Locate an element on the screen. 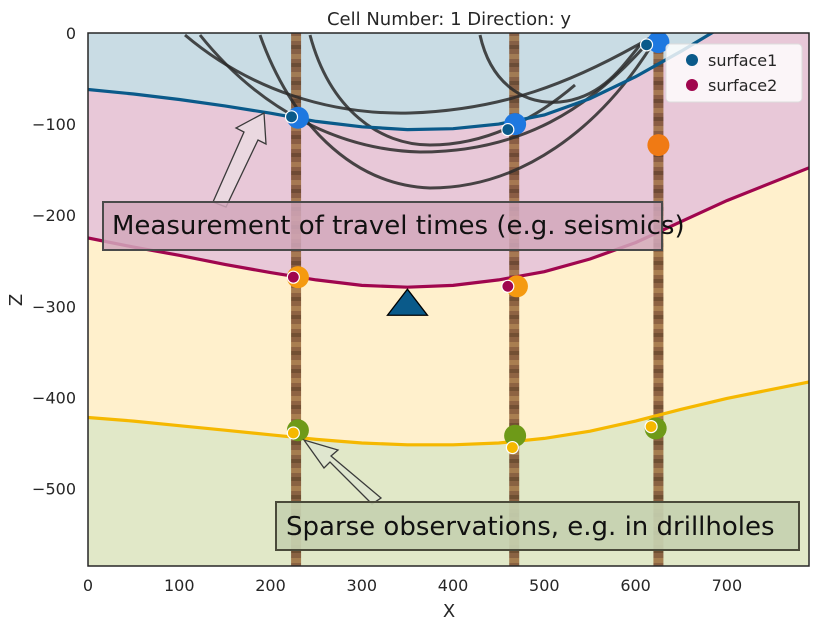 The height and width of the screenshot is (635, 820). chart-title: Cell Number: 1 Direction: y is located at coordinates (449, 19).